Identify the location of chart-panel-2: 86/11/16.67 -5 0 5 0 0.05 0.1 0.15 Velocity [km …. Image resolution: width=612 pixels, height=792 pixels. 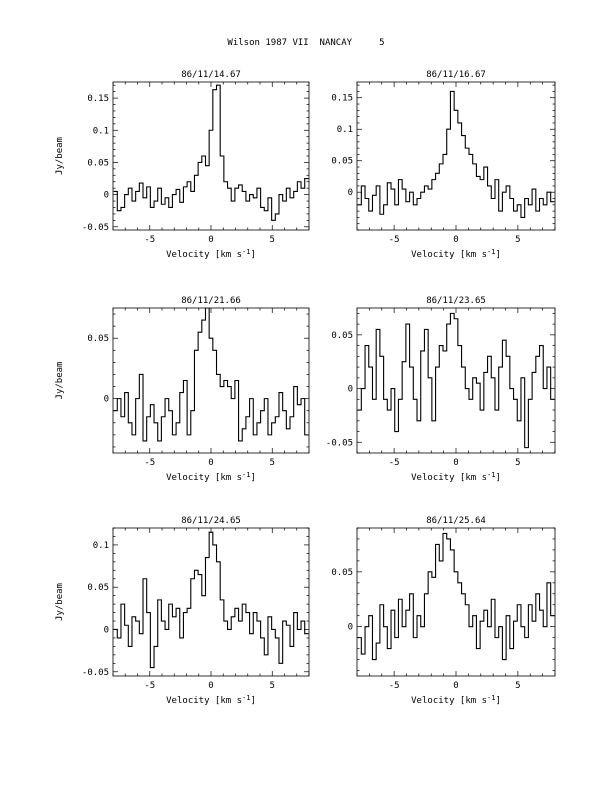
(443, 165).